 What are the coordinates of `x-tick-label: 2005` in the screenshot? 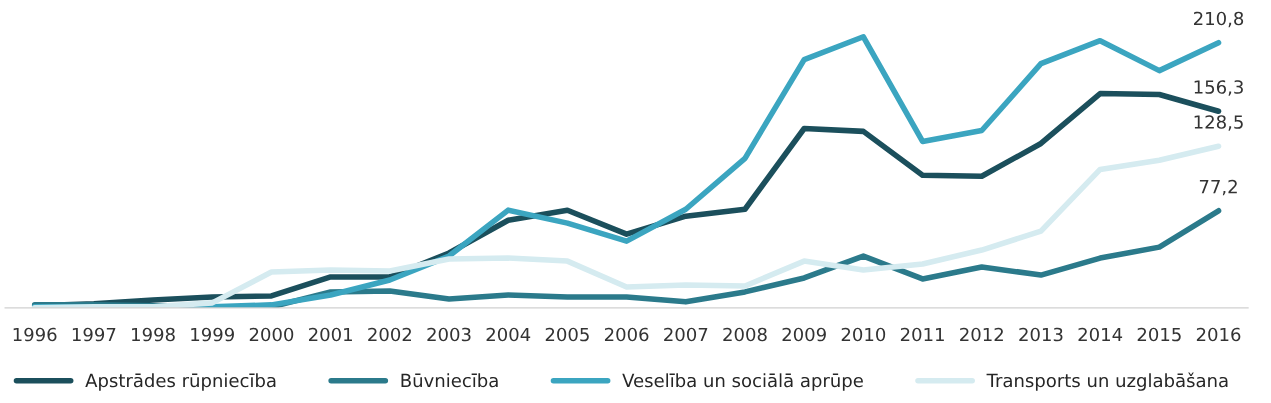 It's located at (567, 334).